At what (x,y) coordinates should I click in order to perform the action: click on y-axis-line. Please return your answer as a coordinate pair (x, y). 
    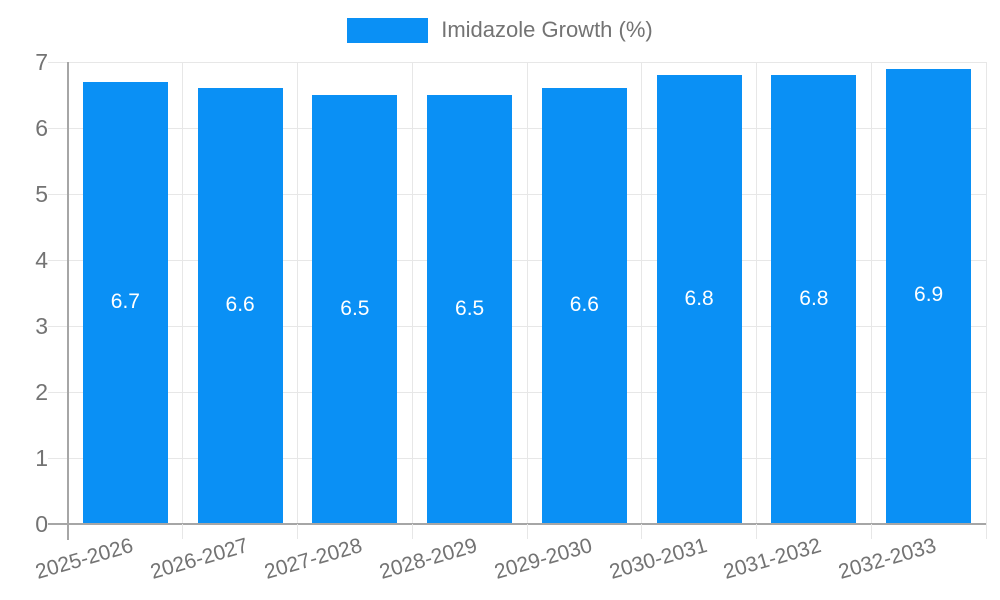
    Looking at the image, I should click on (68, 301).